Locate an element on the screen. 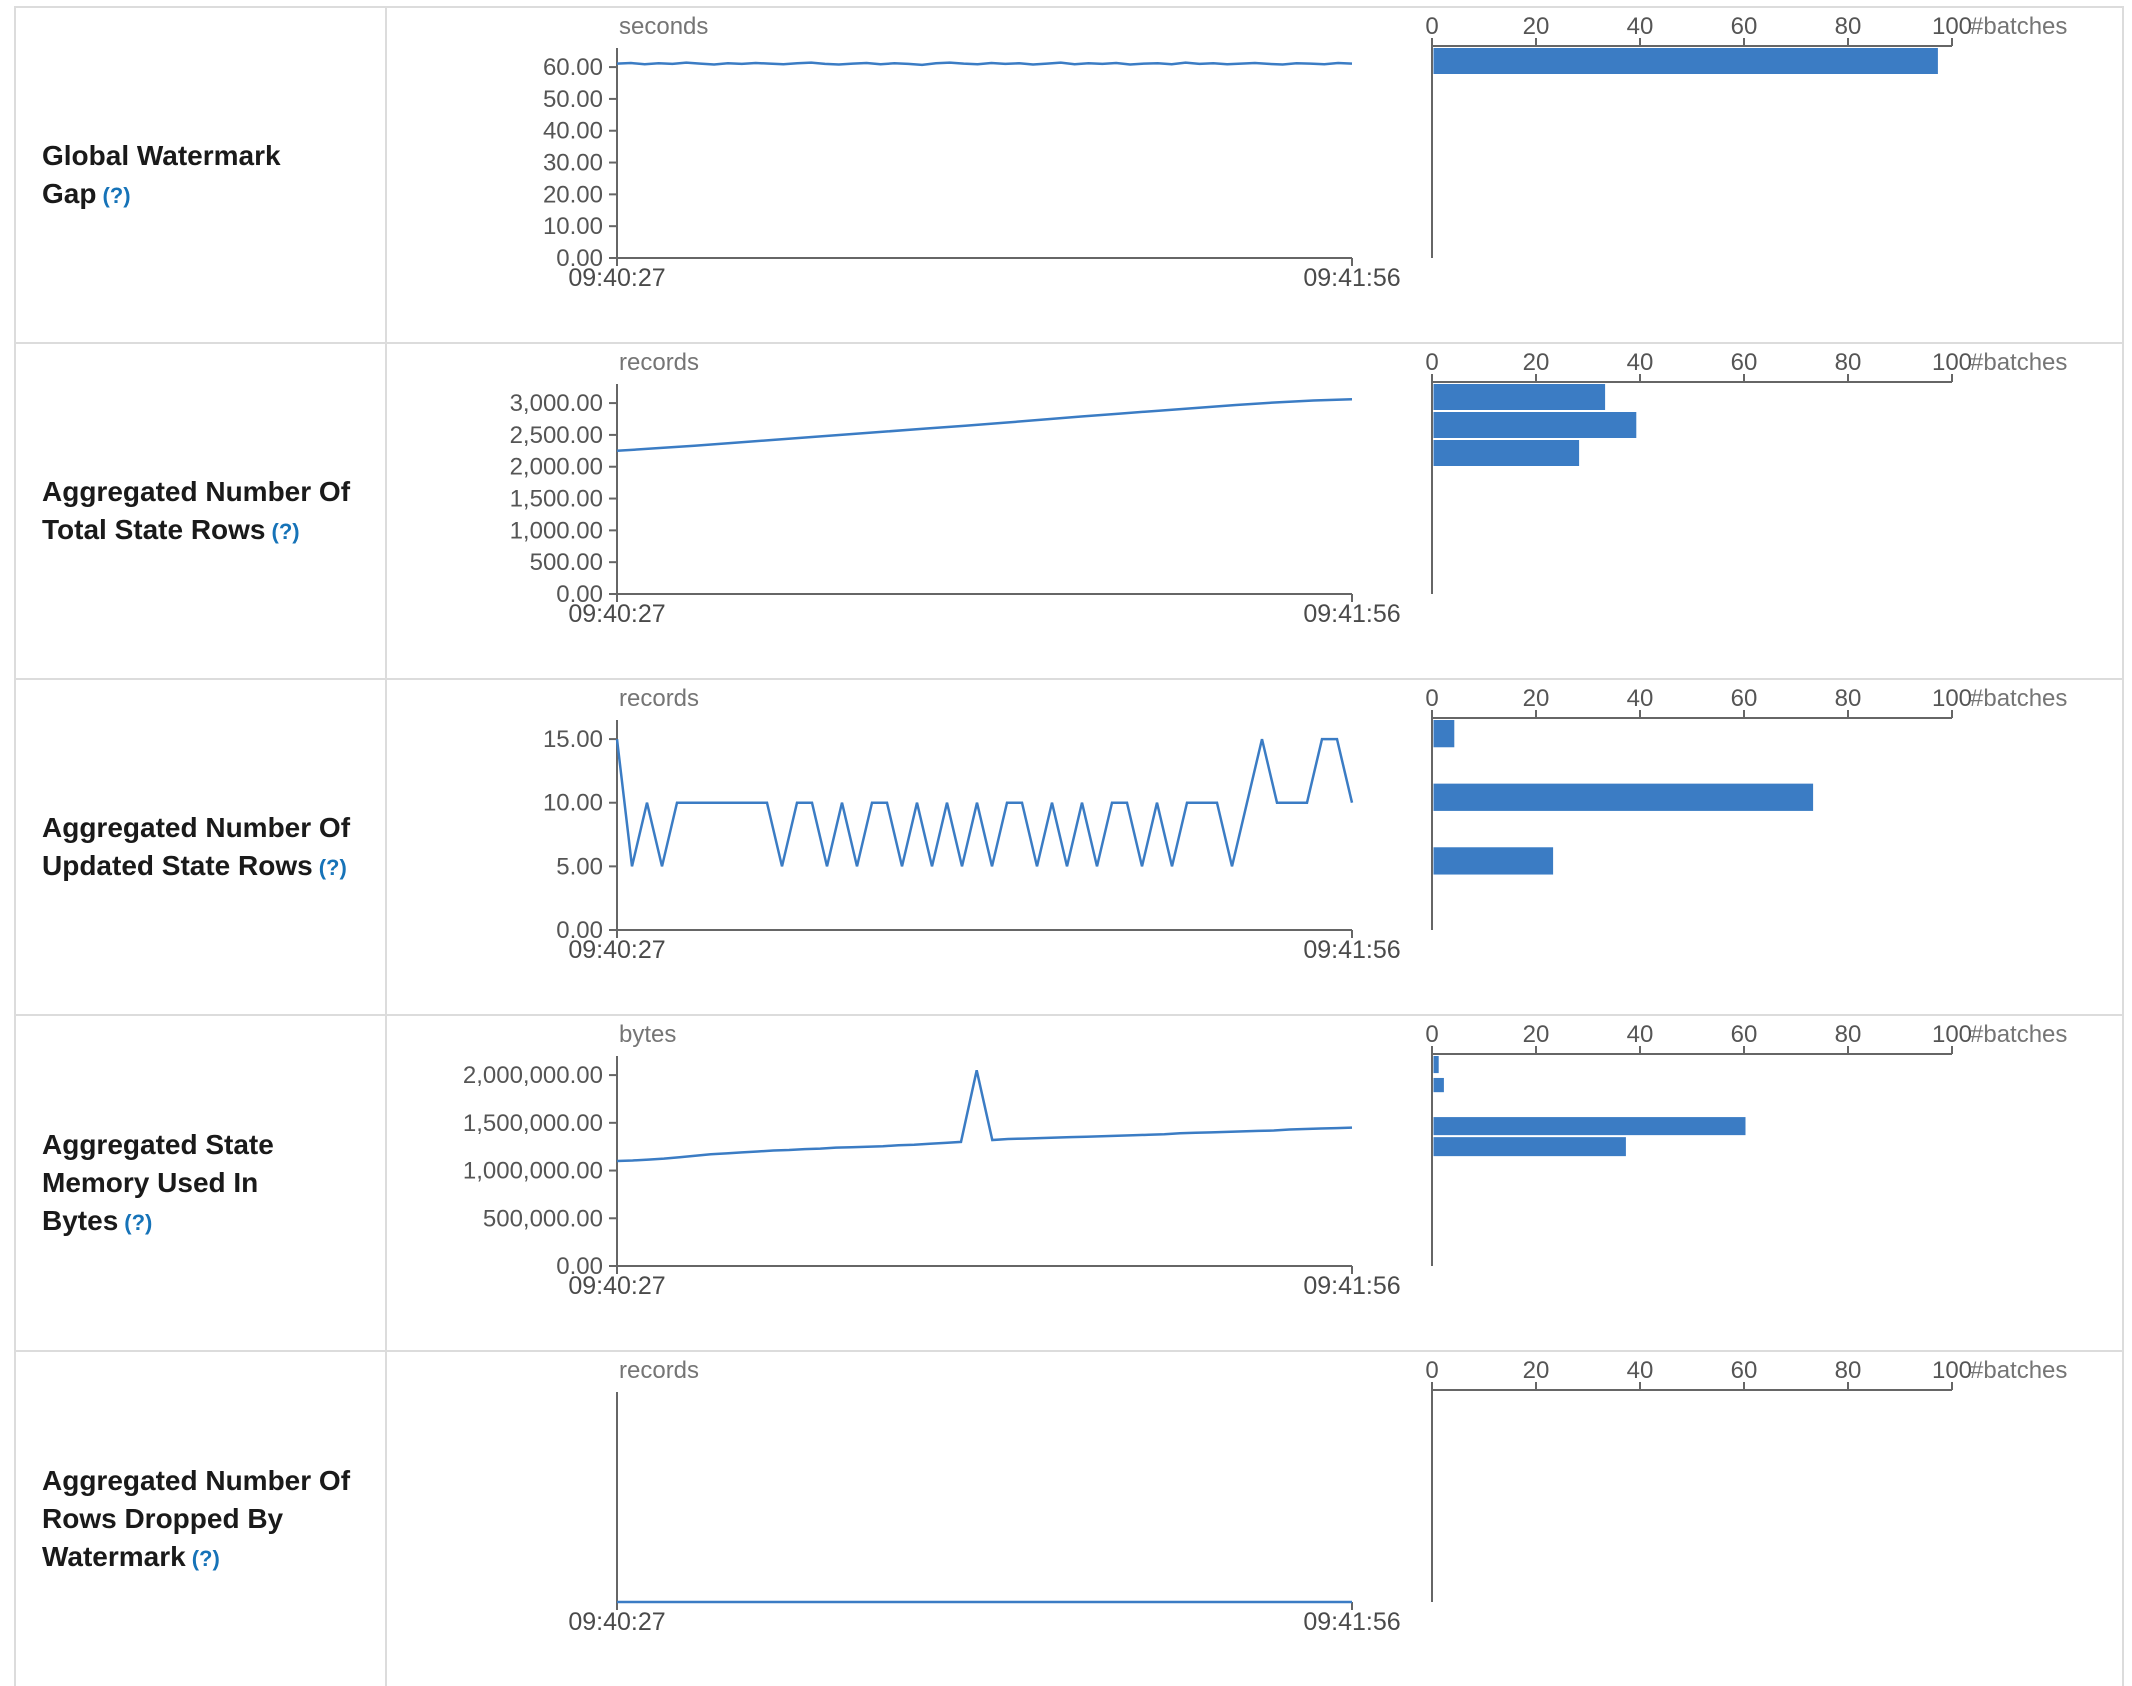 The height and width of the screenshot is (1686, 2132). svg-text: 20.00 is located at coordinates (573, 194).